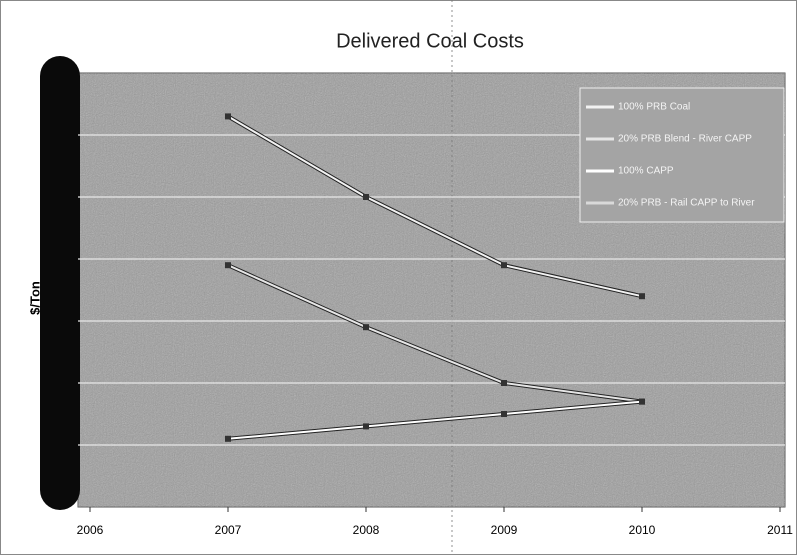 The height and width of the screenshot is (555, 797). I want to click on legend-label: 20% PRB Blend - River CAPP, so click(685, 139).